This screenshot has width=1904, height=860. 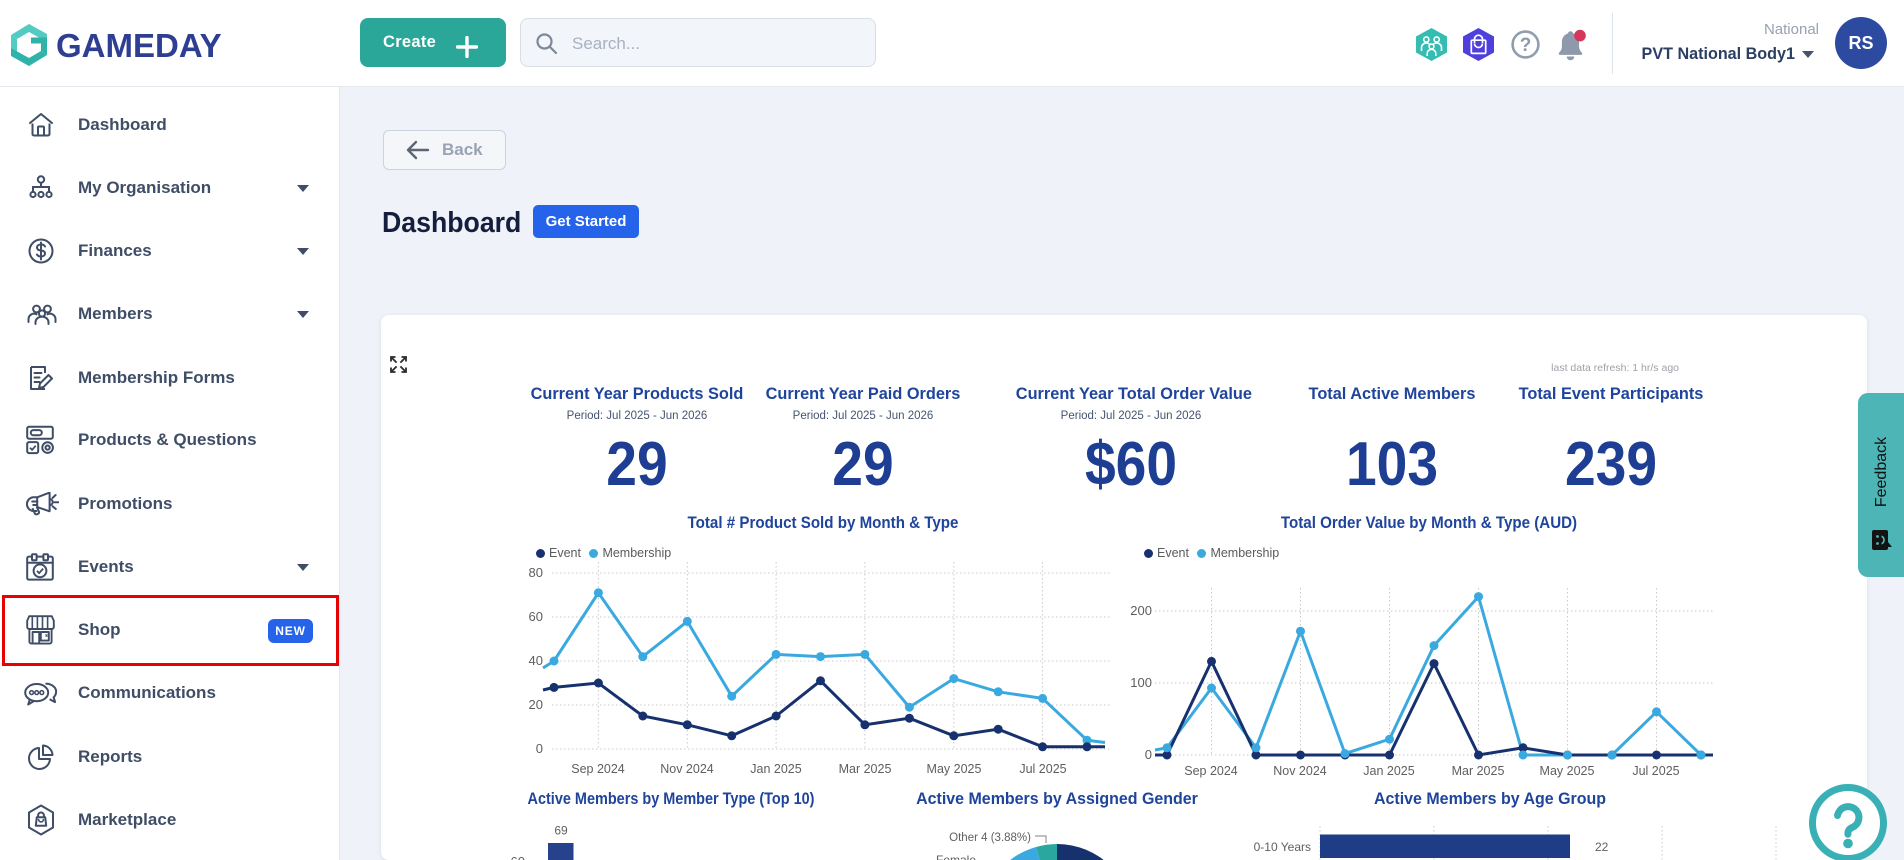 I want to click on svg-text: Female, so click(x=956, y=856).